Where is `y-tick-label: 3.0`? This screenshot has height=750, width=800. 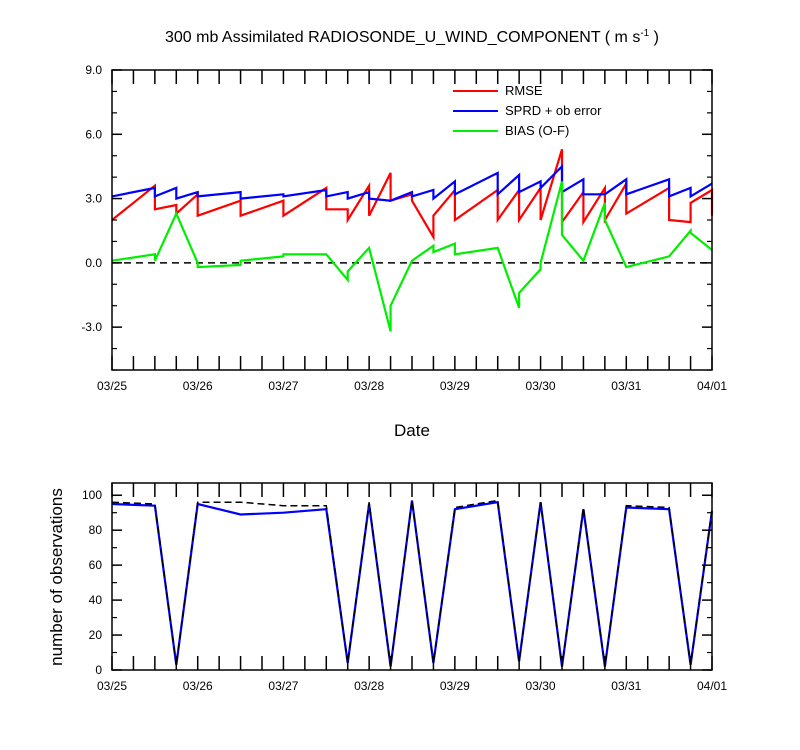
y-tick-label: 3.0 is located at coordinates (93, 199).